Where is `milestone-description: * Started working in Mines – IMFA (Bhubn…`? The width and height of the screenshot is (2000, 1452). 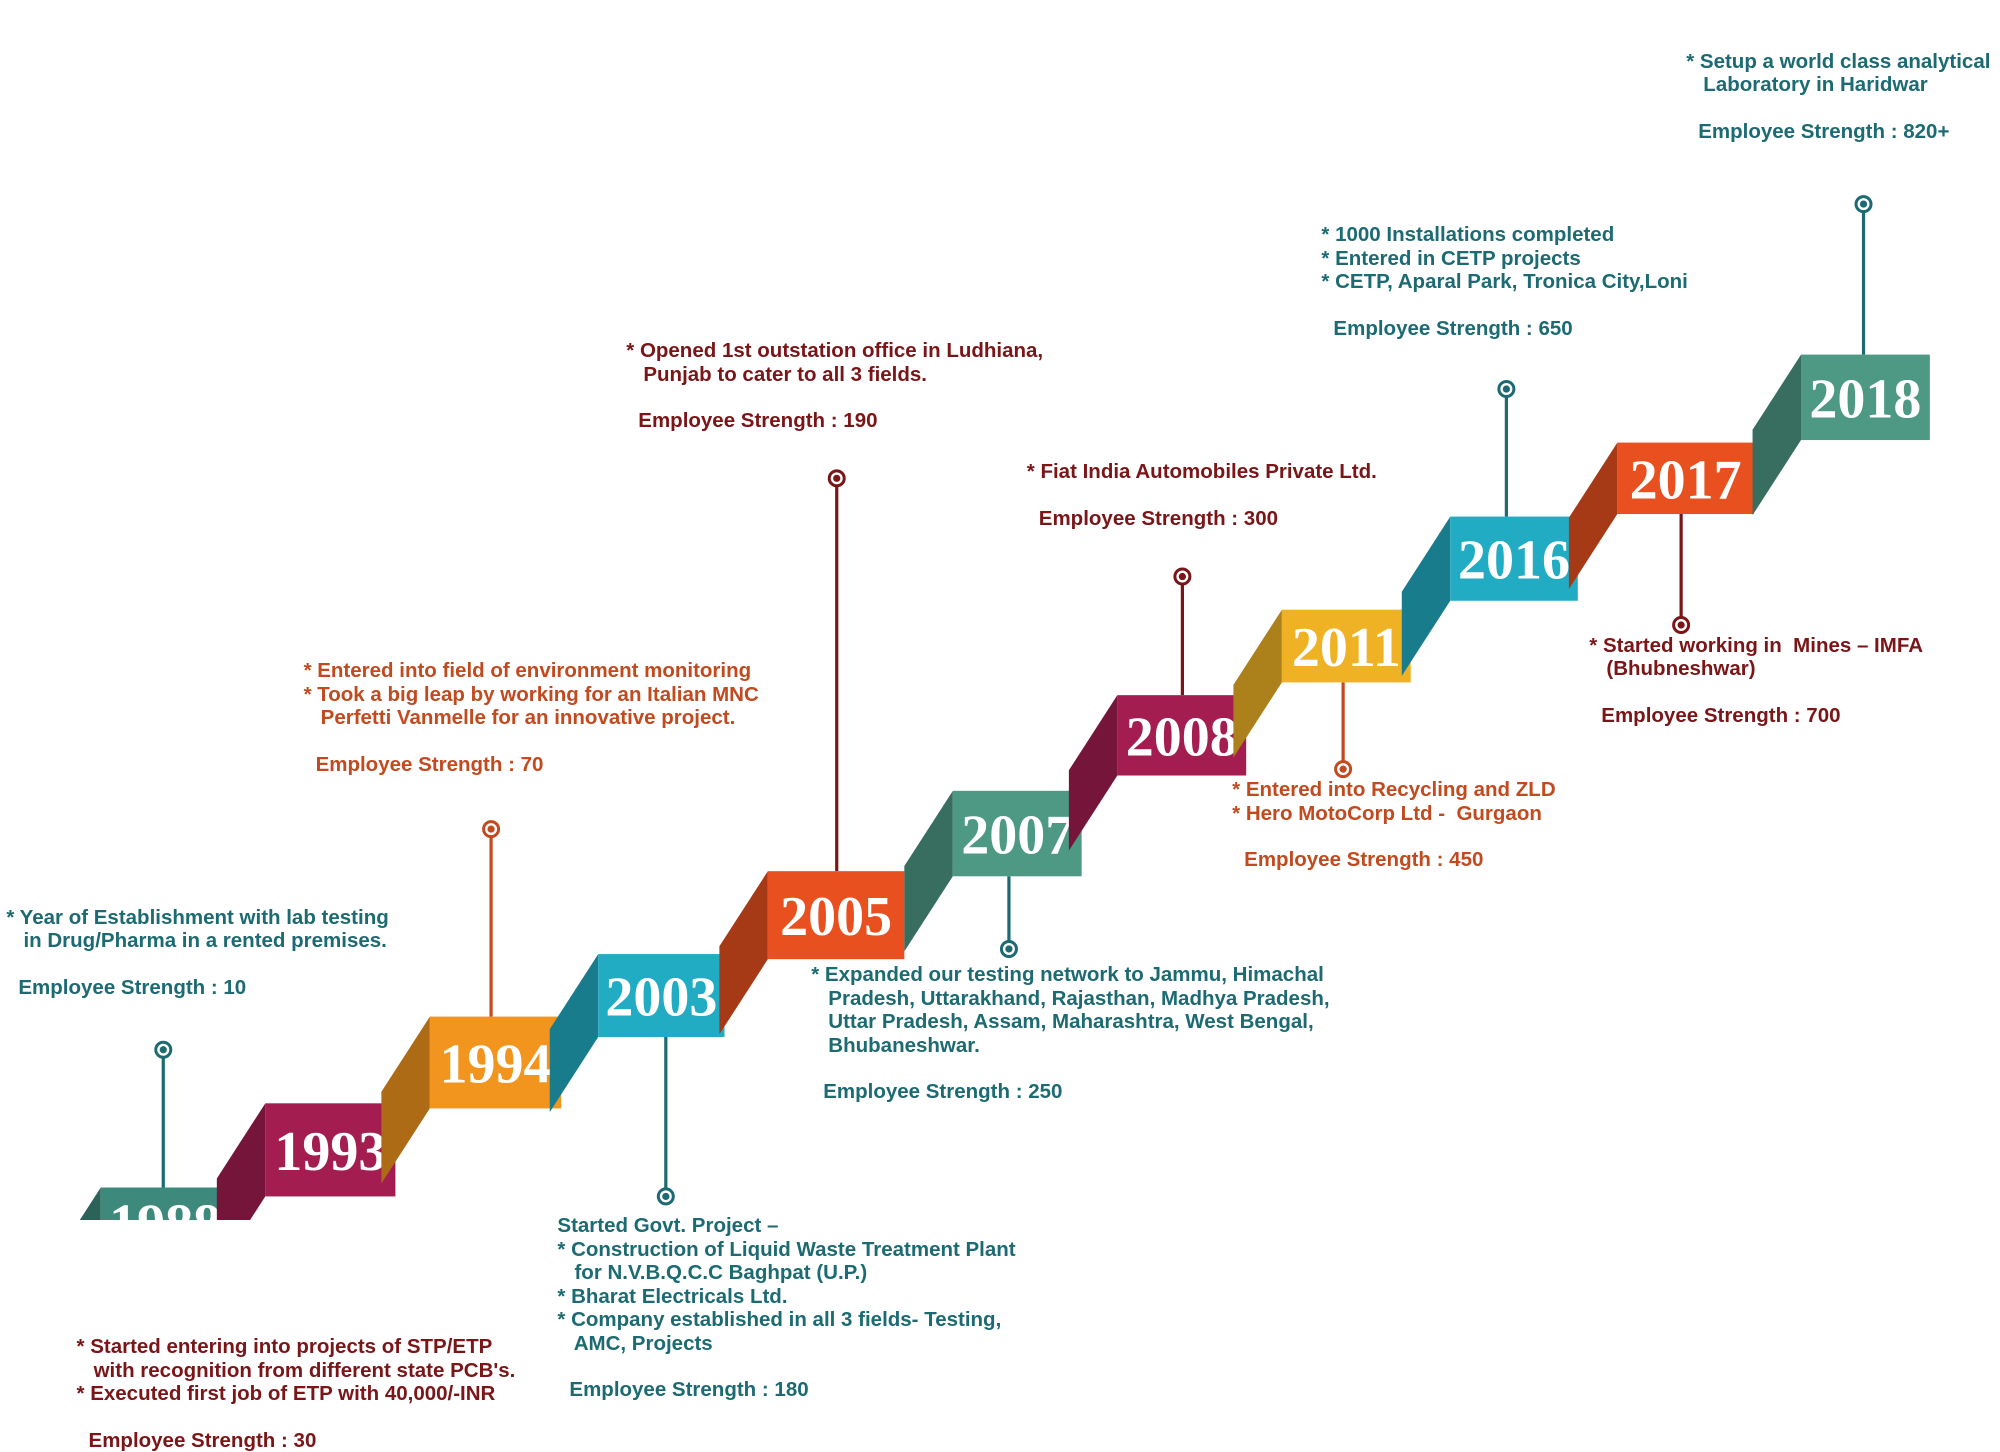
milestone-description: * Started working in Mines – IMFA (Bhubn… is located at coordinates (1756, 657).